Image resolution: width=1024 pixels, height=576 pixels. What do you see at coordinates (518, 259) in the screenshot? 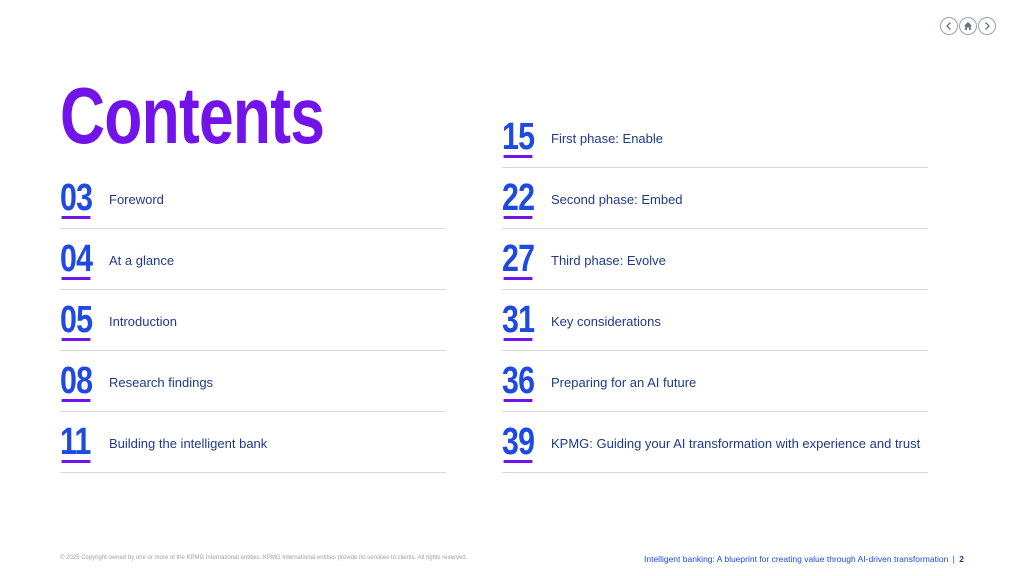
I see `page-number: 27` at bounding box center [518, 259].